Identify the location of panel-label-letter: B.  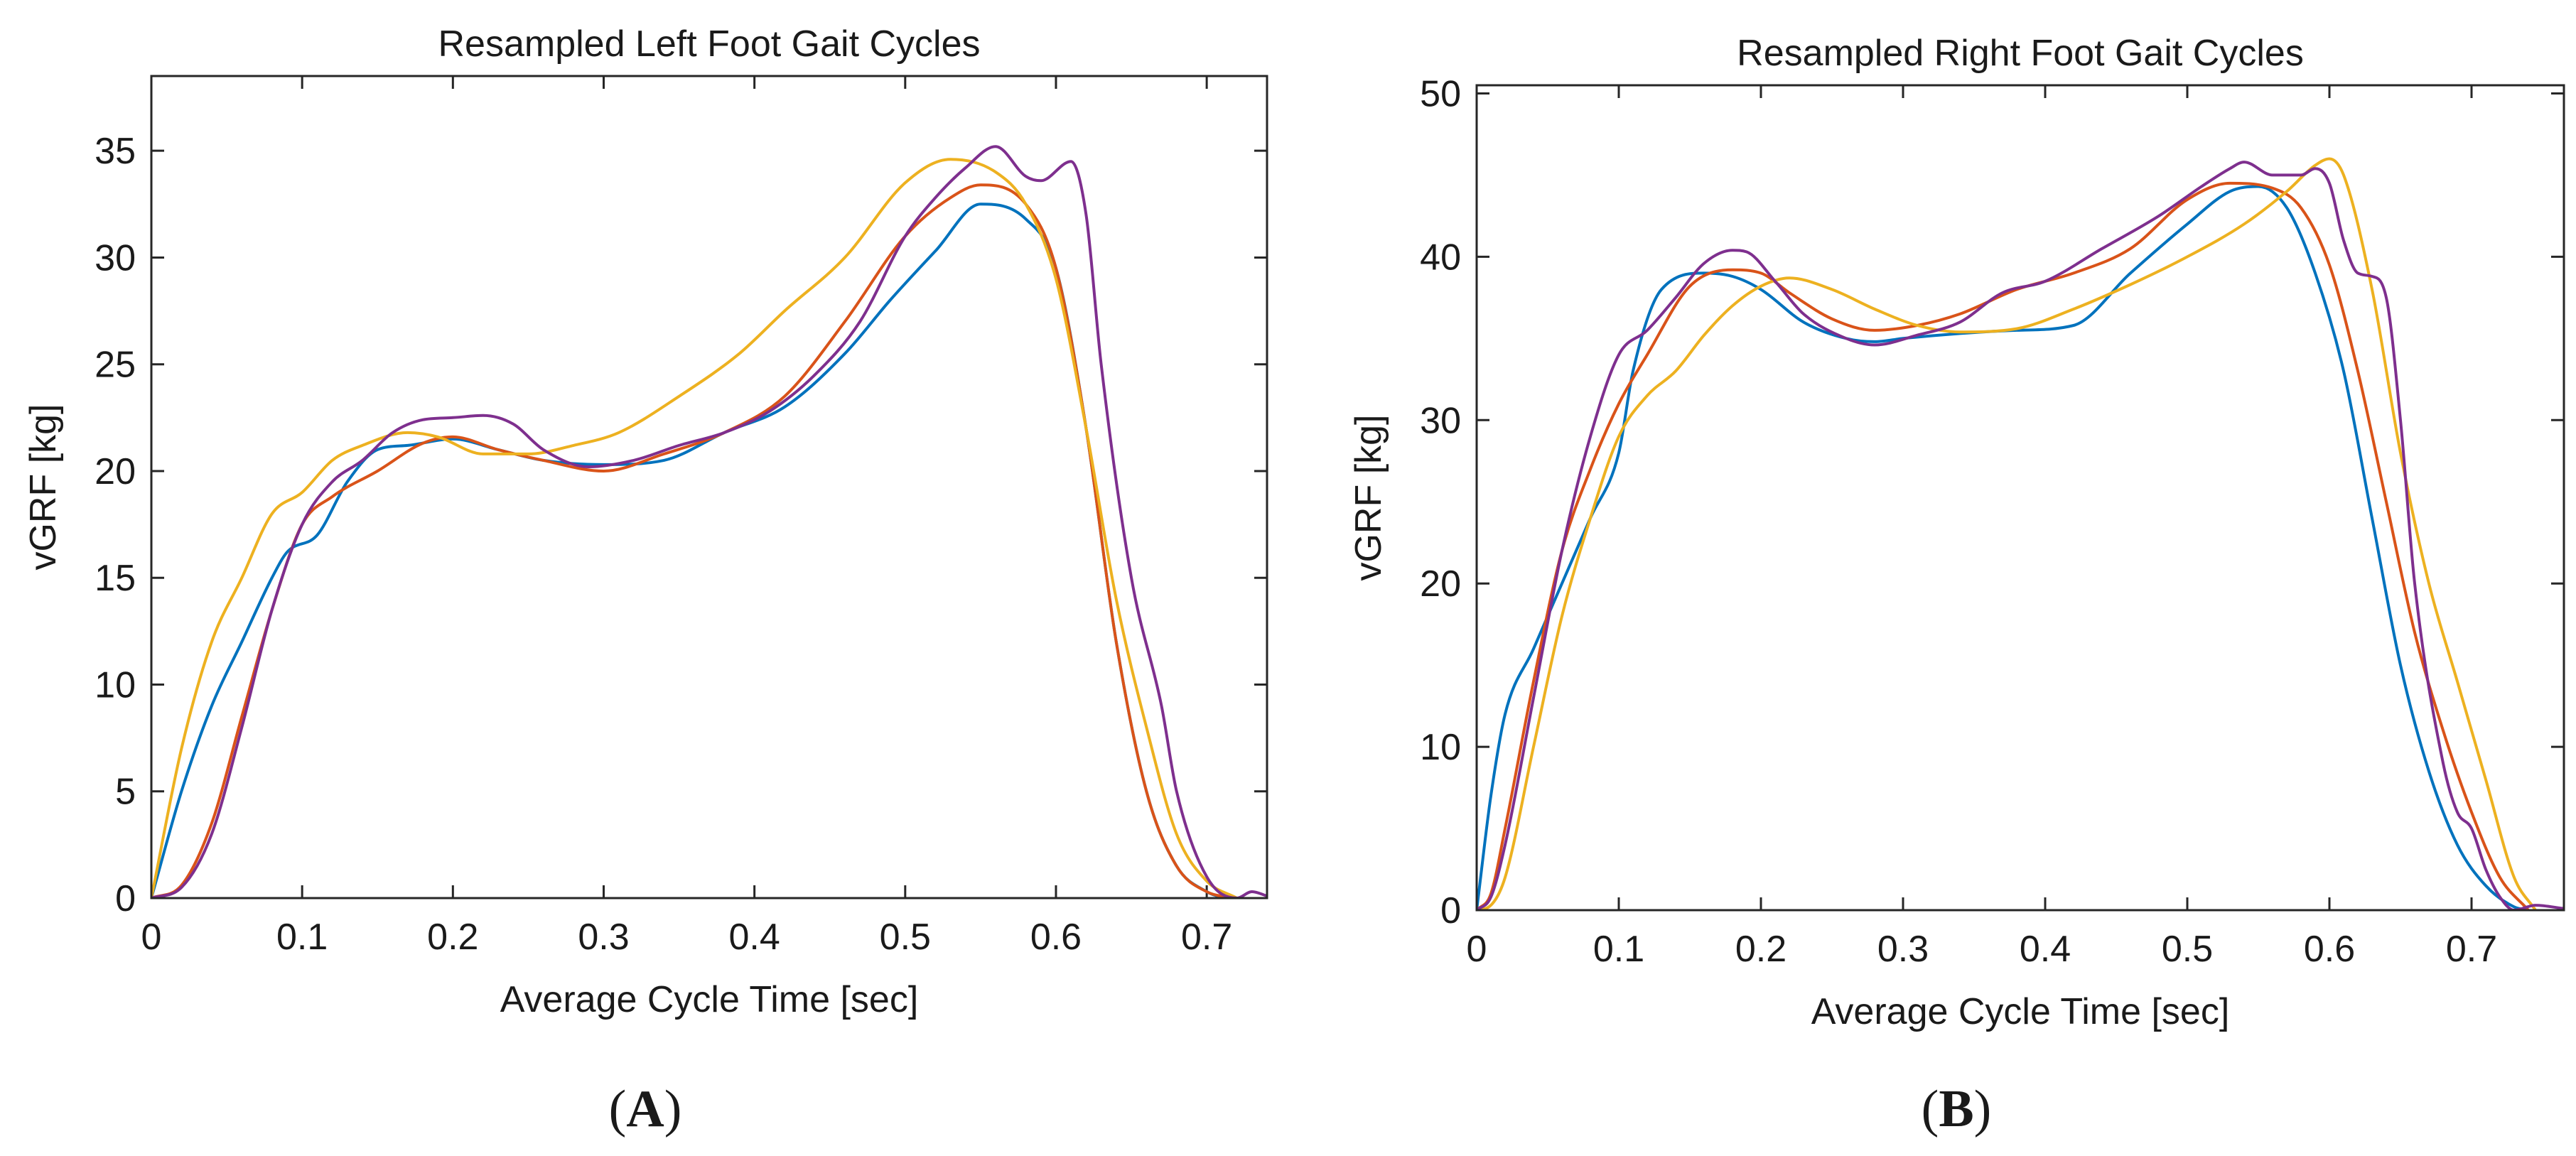
(1956, 1109).